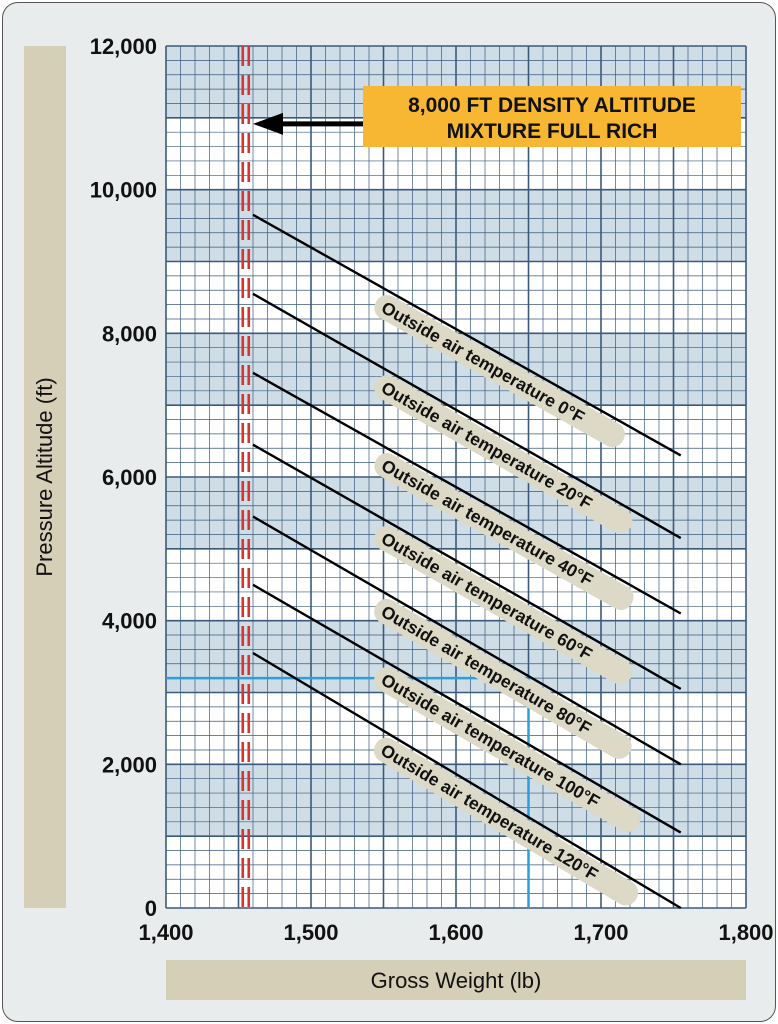  I want to click on x-tick-label: 1,400, so click(165, 932).